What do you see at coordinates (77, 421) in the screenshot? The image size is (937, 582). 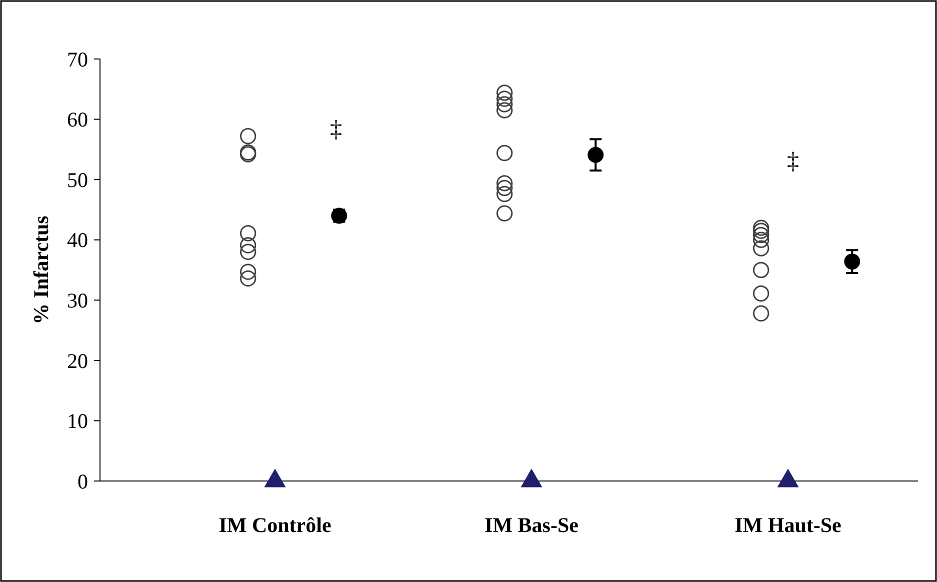 I see `y-tick-label: 10` at bounding box center [77, 421].